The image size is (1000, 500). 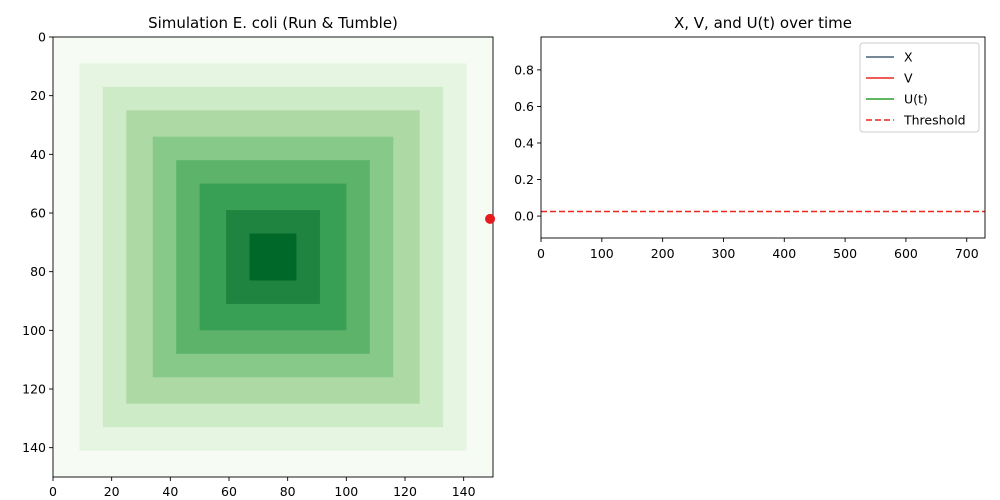 I want to click on line-x-tick-label: 700, so click(x=967, y=253).